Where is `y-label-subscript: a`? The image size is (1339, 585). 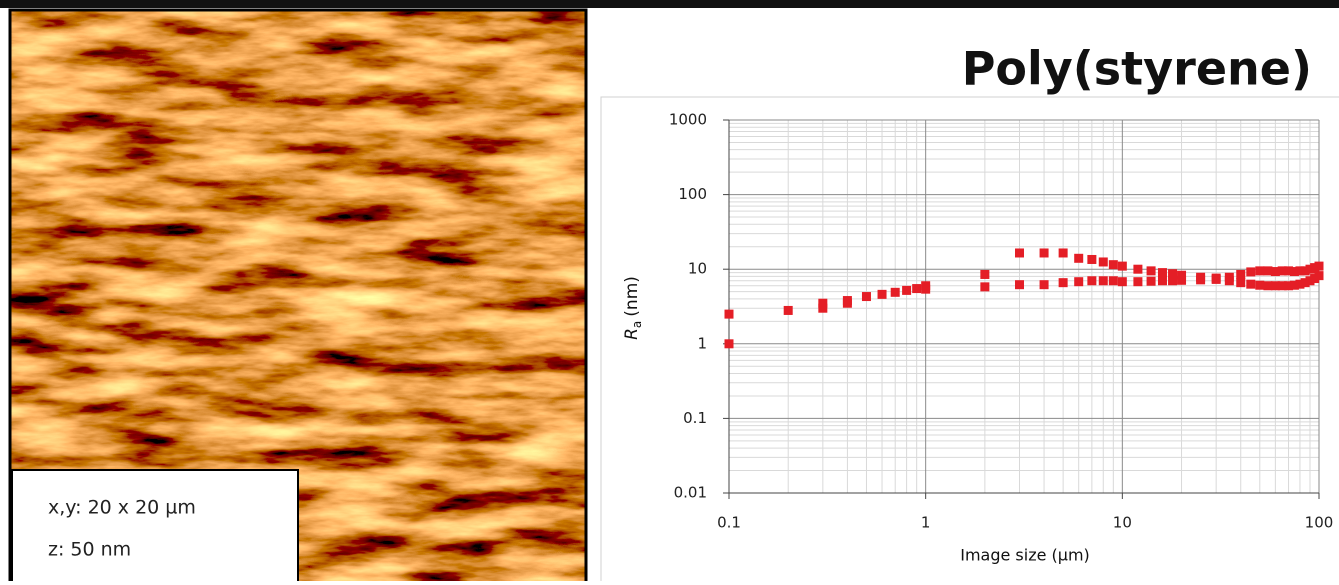 y-label-subscript: a is located at coordinates (637, 324).